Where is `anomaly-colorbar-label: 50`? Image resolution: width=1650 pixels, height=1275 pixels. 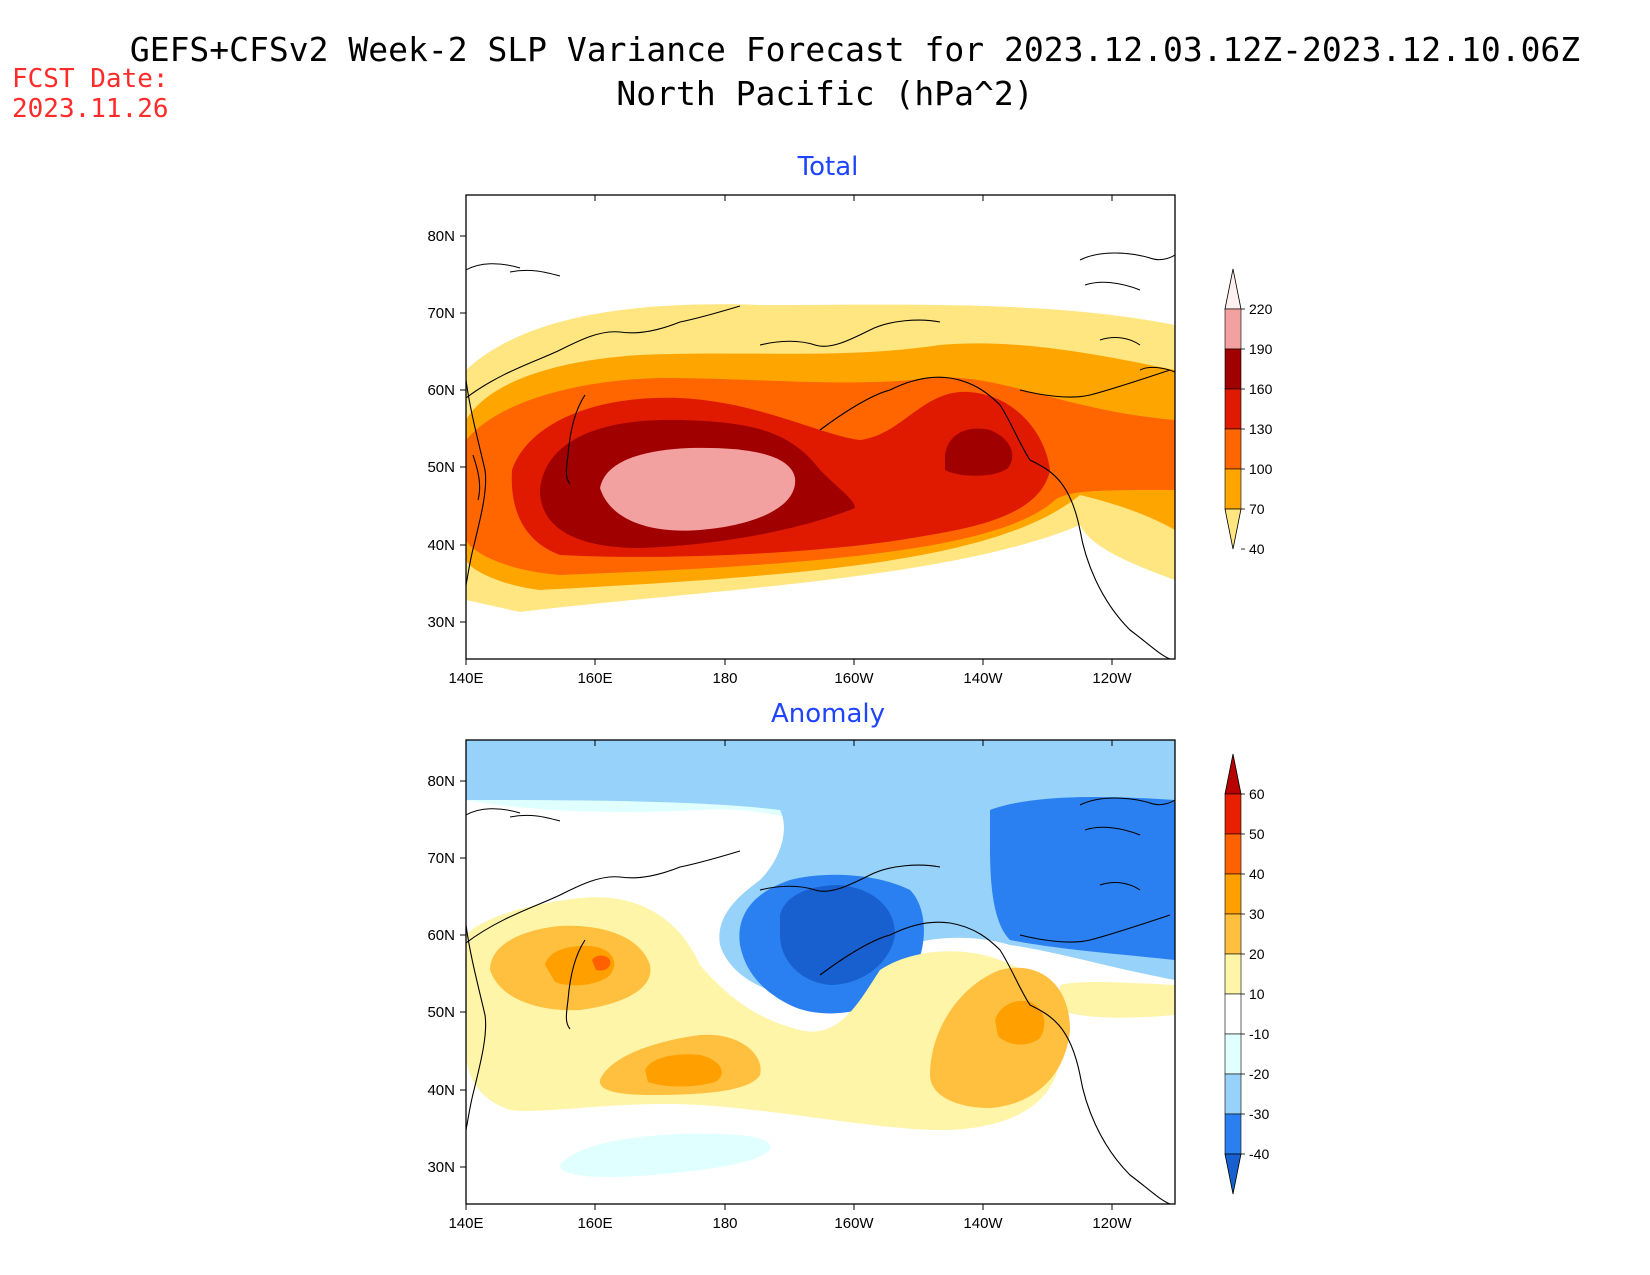
anomaly-colorbar-label: 50 is located at coordinates (1257, 834).